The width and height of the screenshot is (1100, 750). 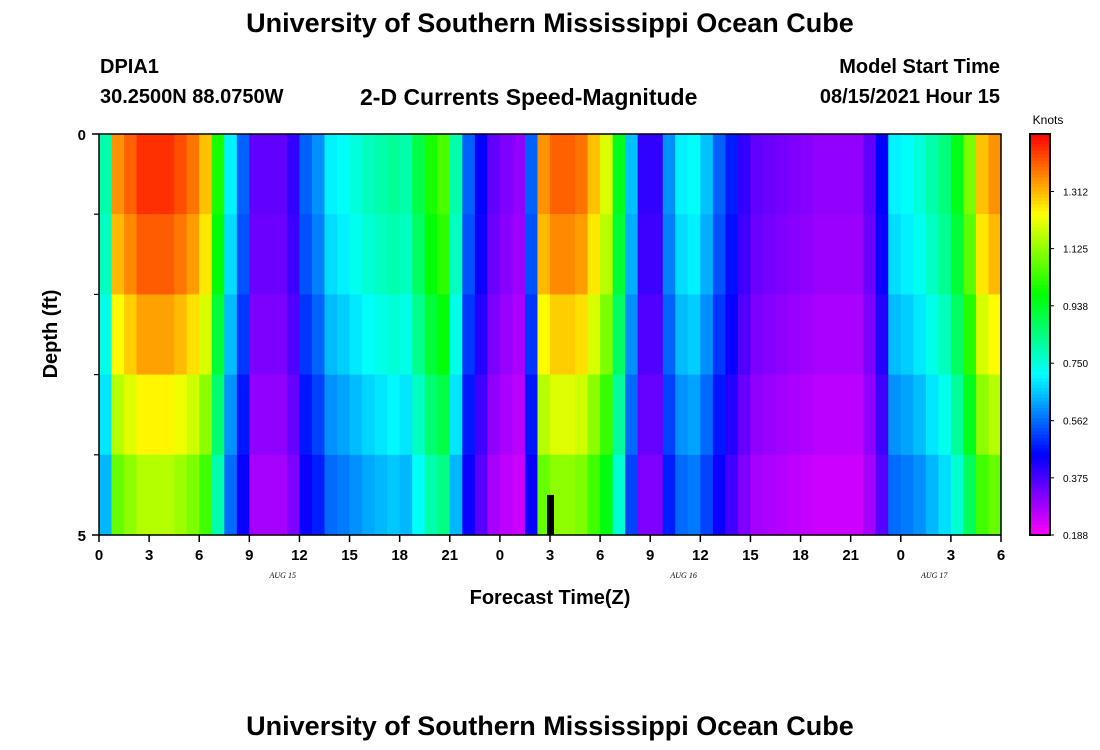 What do you see at coordinates (1075, 192) in the screenshot?
I see `colorbar-tick-label: 1.312` at bounding box center [1075, 192].